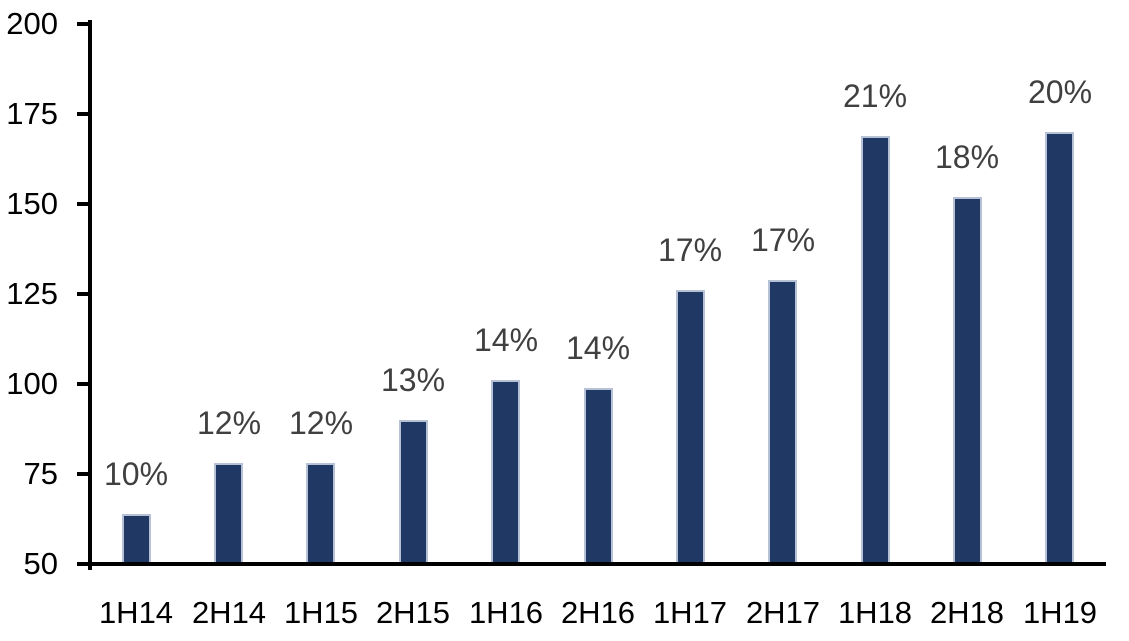 The height and width of the screenshot is (641, 1129). Describe the element at coordinates (32, 293) in the screenshot. I see `y-tick-label: 125` at that location.